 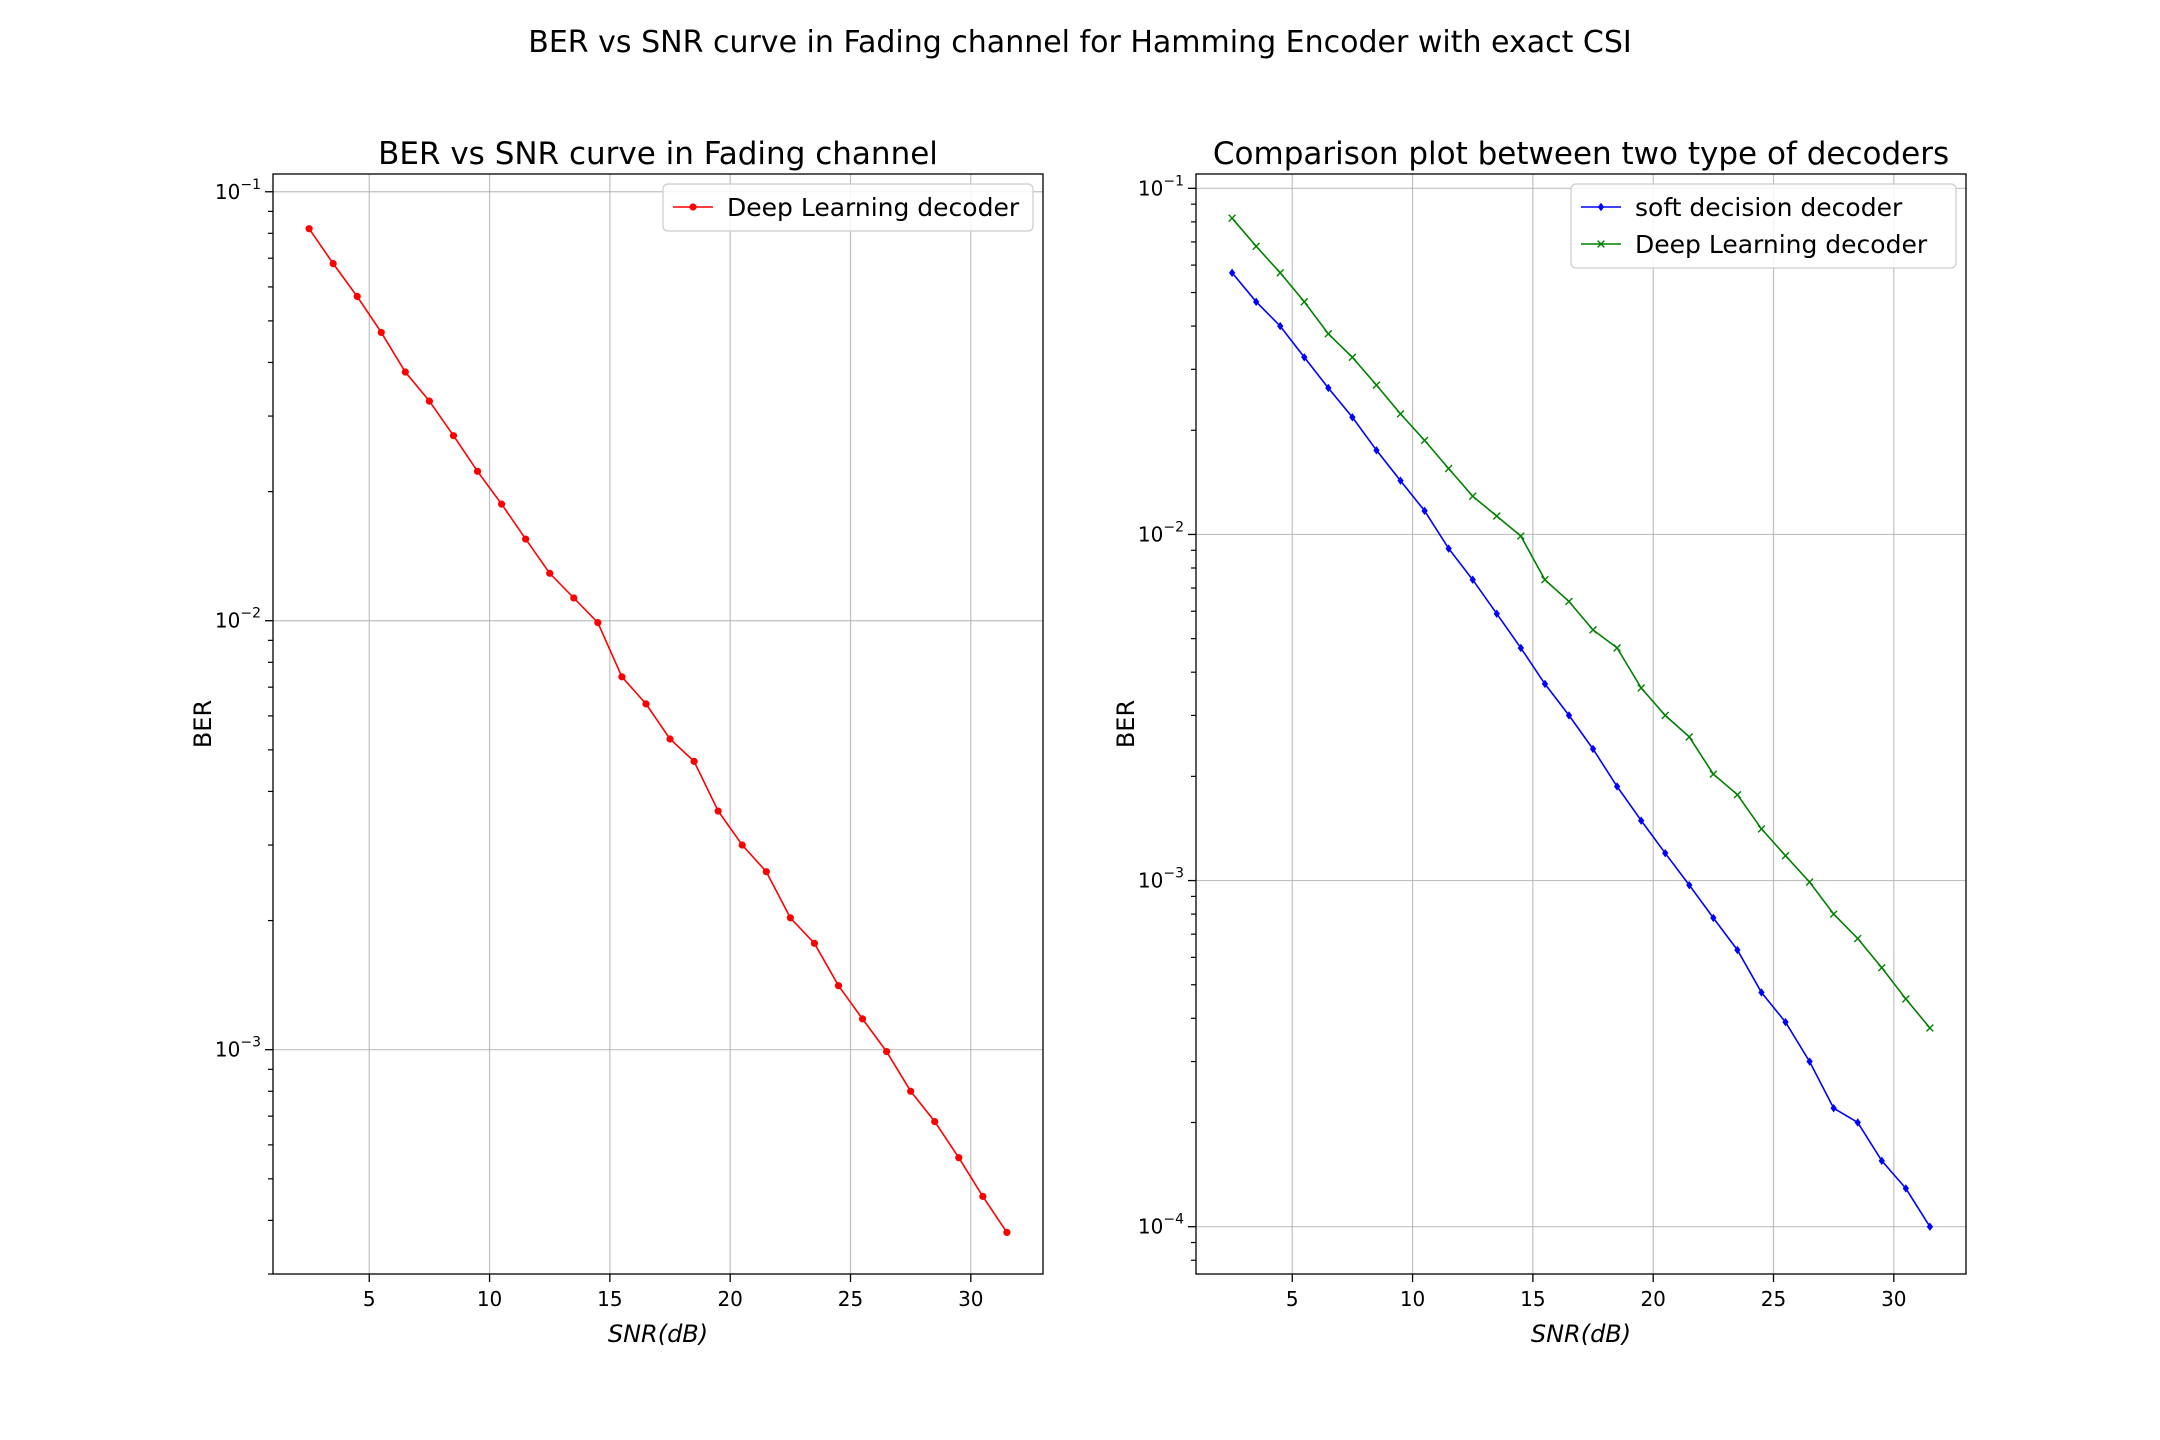 What do you see at coordinates (693, 207) in the screenshot?
I see `legend-marker` at bounding box center [693, 207].